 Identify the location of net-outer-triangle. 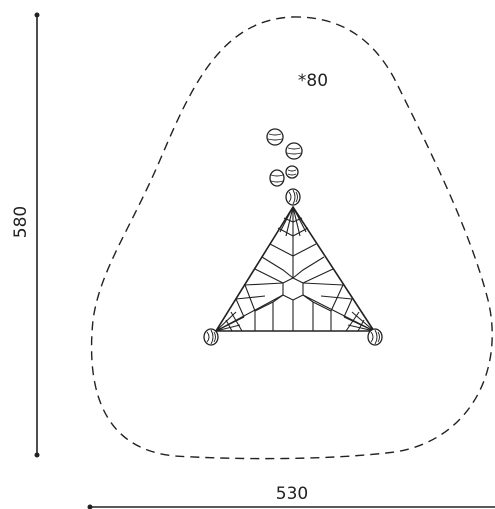
(295, 268).